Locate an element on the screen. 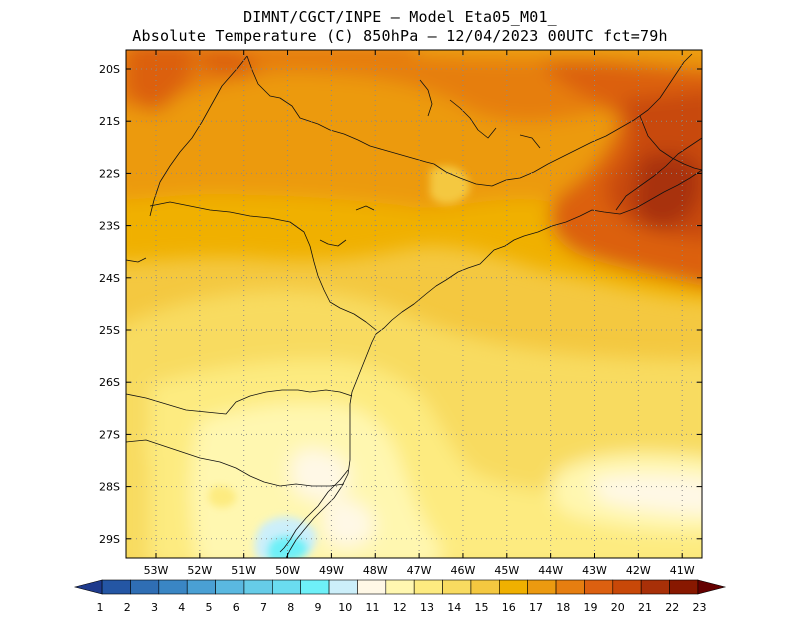 Image resolution: width=800 pixels, height=618 pixels. lon-label: 53W is located at coordinates (156, 570).